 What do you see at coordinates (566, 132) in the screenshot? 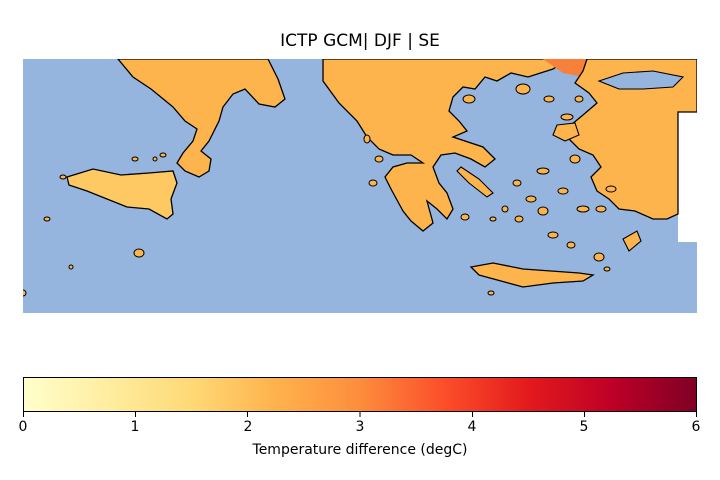
I see `lesbos-land` at bounding box center [566, 132].